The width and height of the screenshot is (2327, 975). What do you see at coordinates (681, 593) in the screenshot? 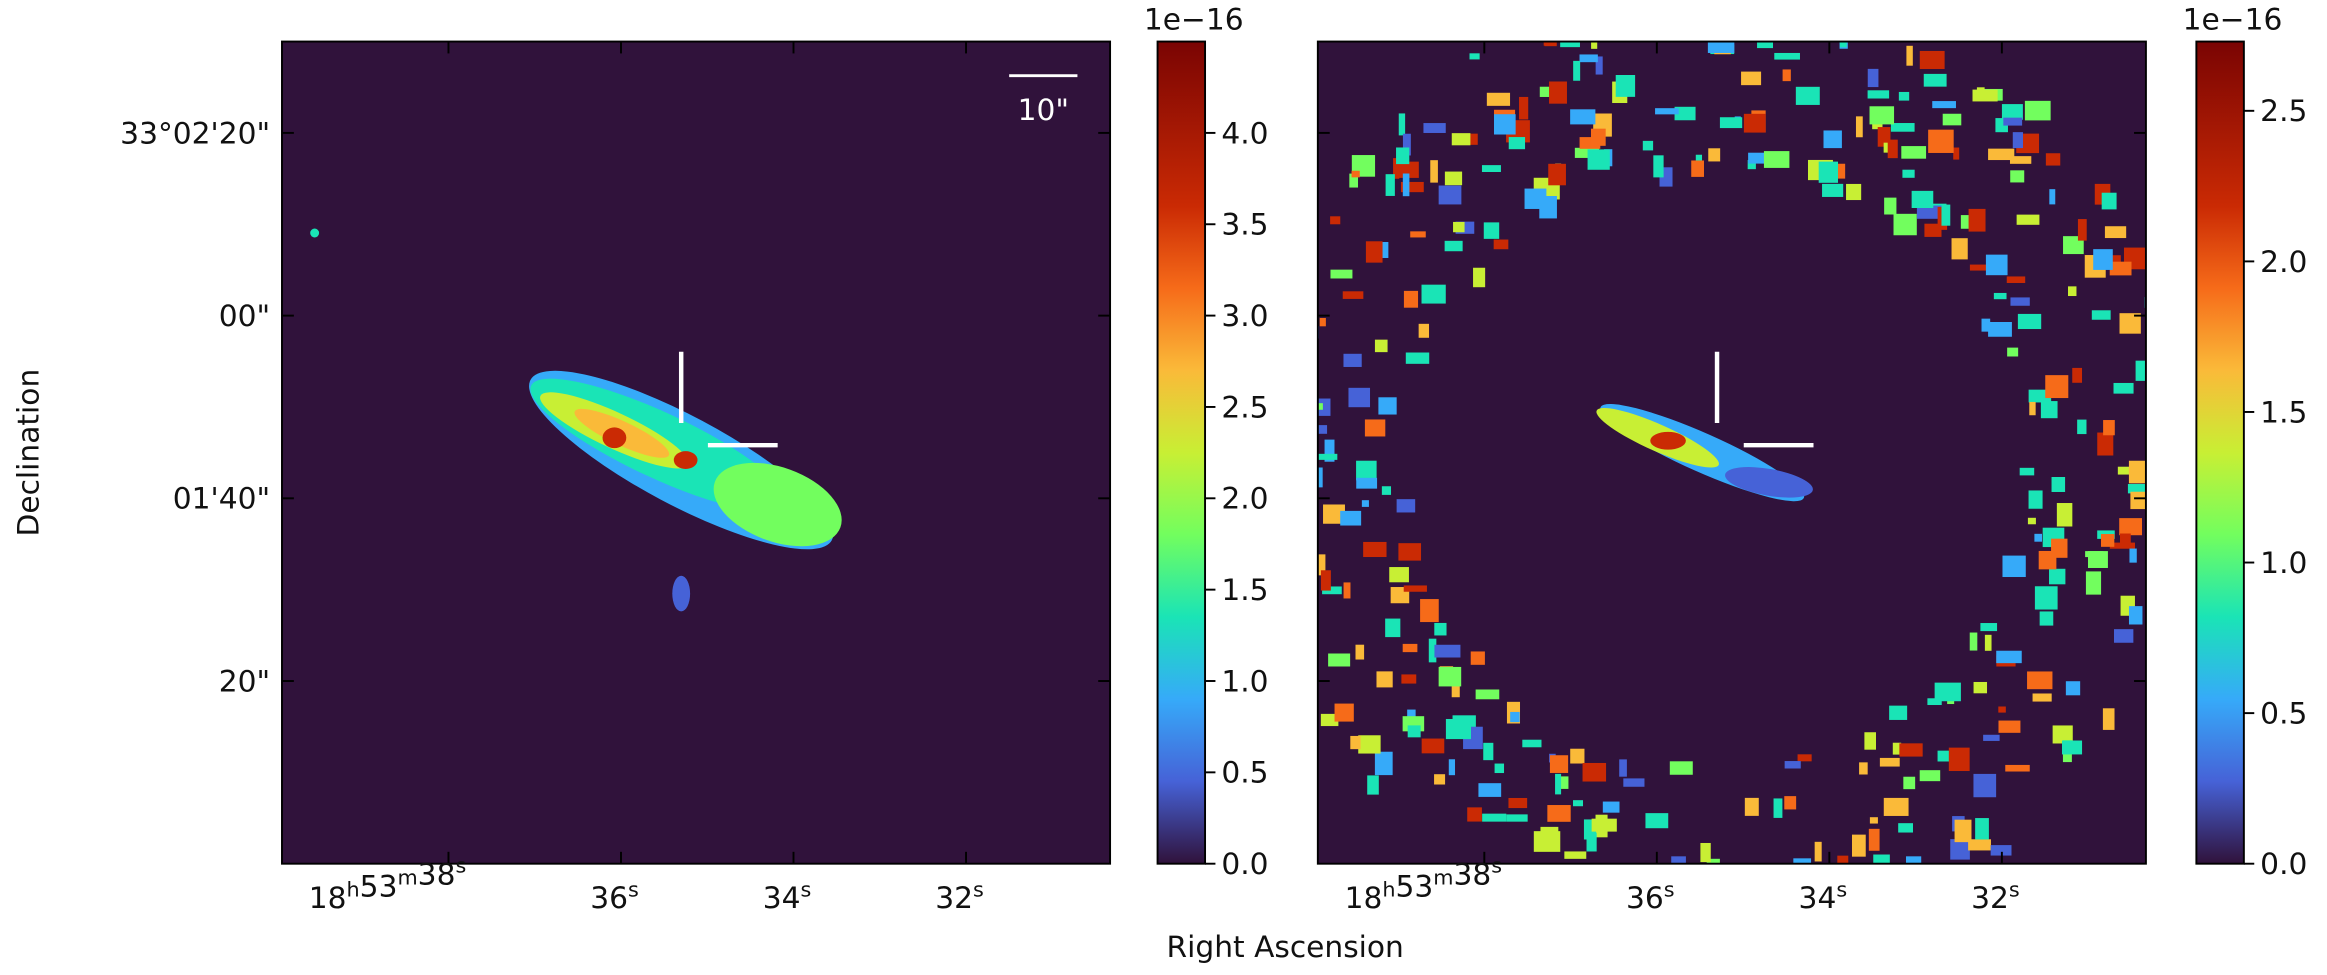
I see `emission-blob` at bounding box center [681, 593].